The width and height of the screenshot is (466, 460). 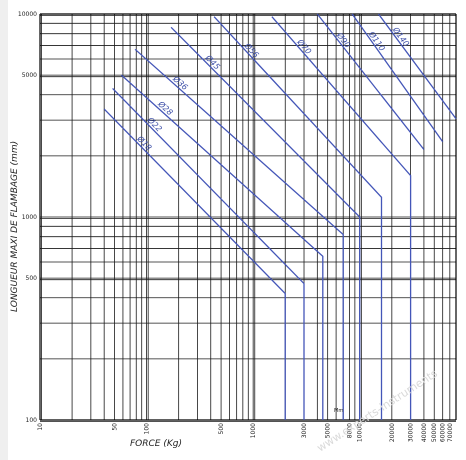 What do you see at coordinates (27, 14) in the screenshot?
I see `y-tick-label: 10000` at bounding box center [27, 14].